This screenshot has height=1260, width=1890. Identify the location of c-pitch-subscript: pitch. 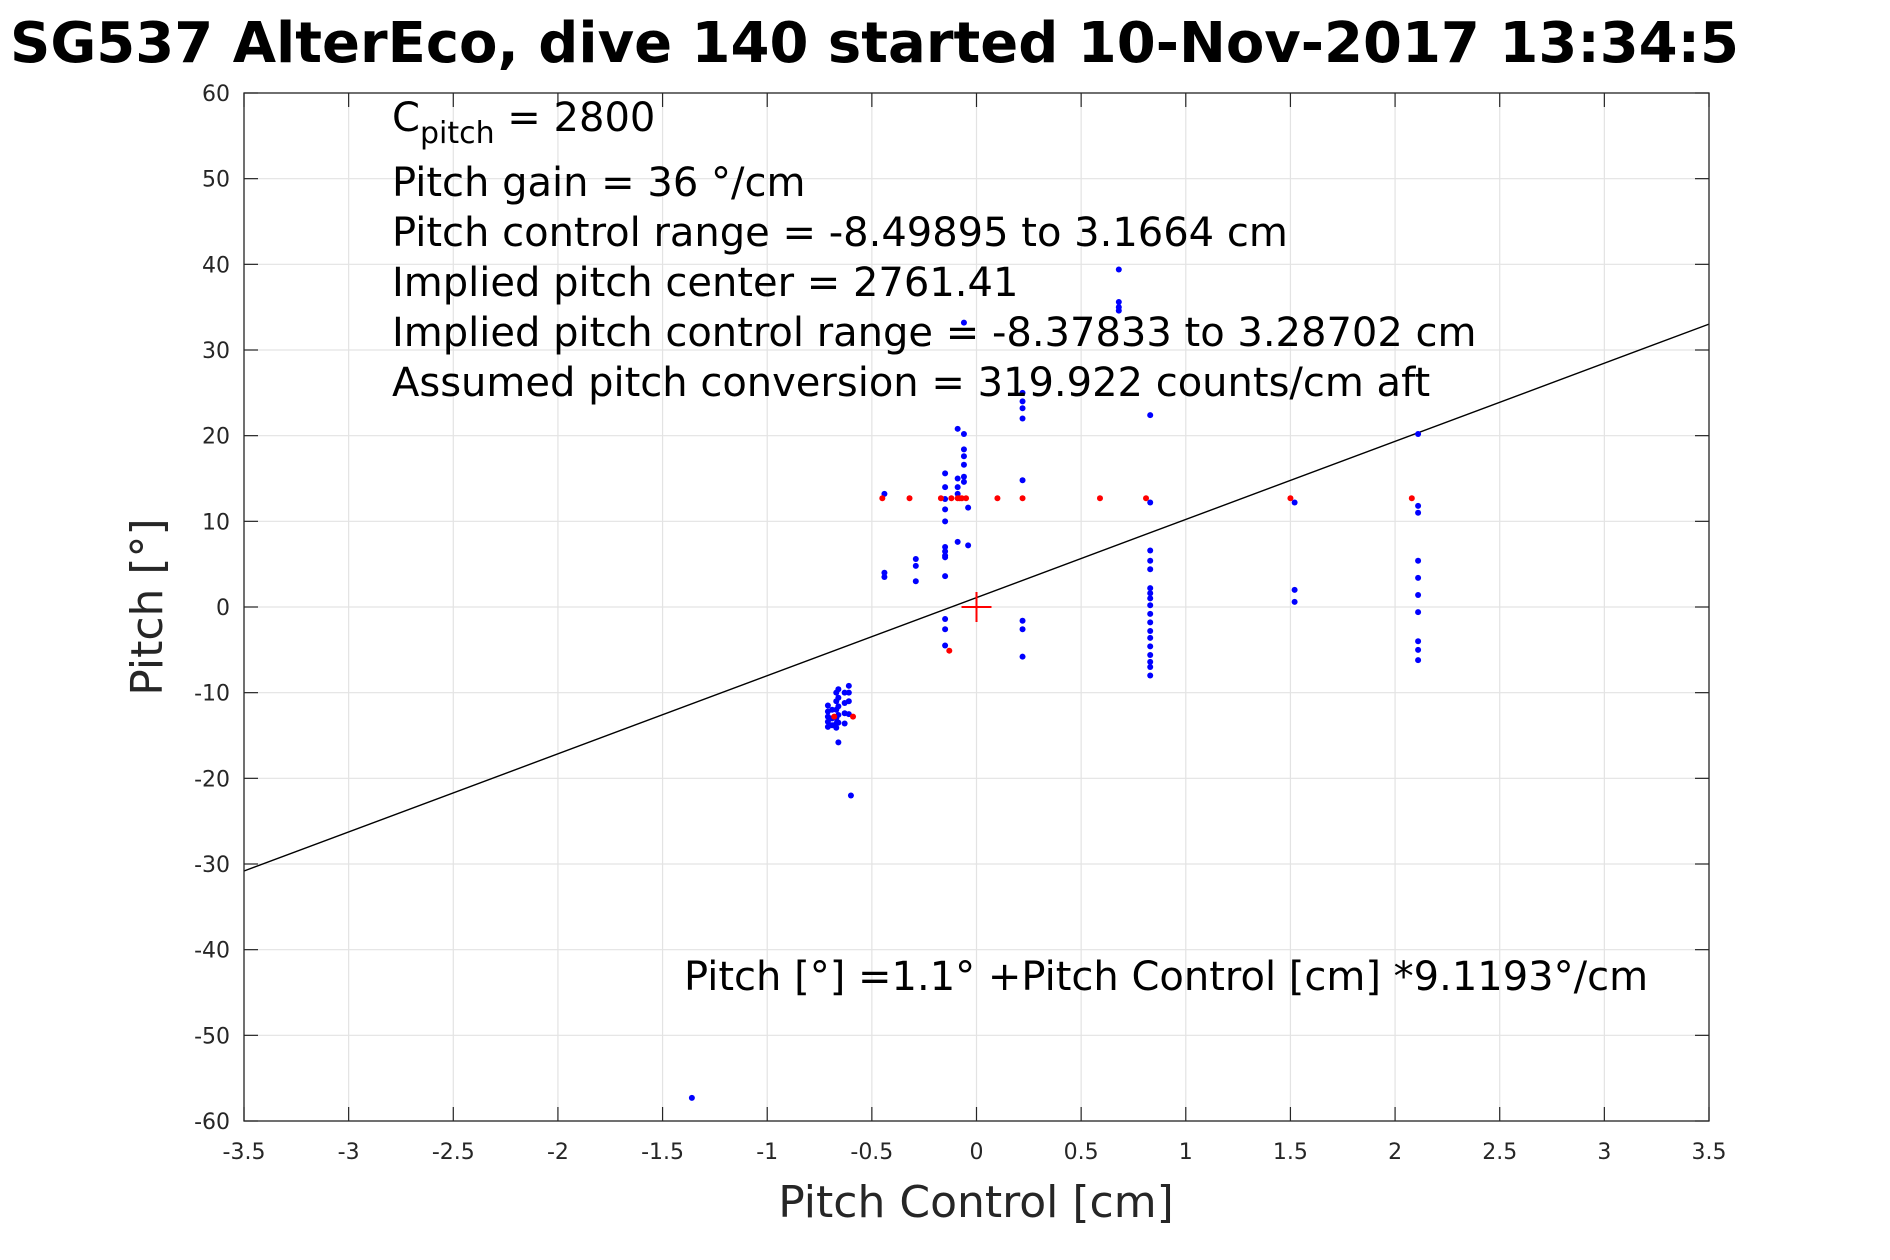
(457, 133).